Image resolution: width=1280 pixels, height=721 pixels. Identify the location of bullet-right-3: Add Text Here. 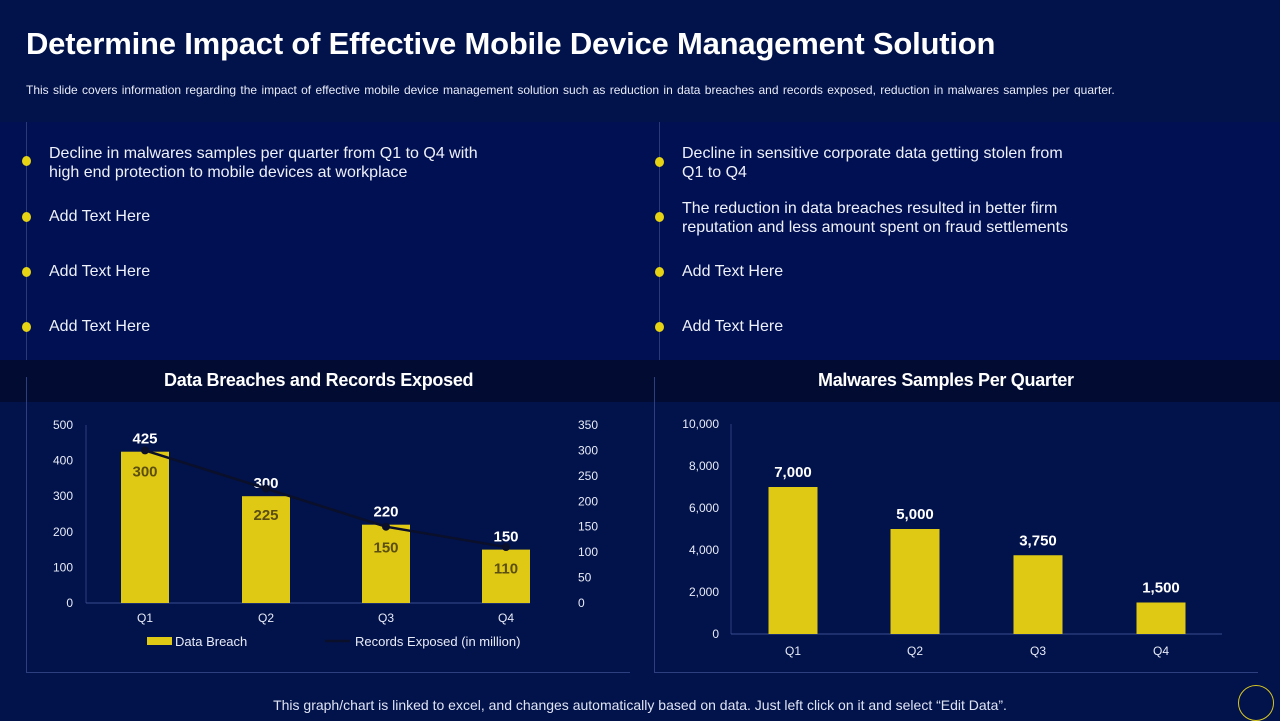
(733, 271).